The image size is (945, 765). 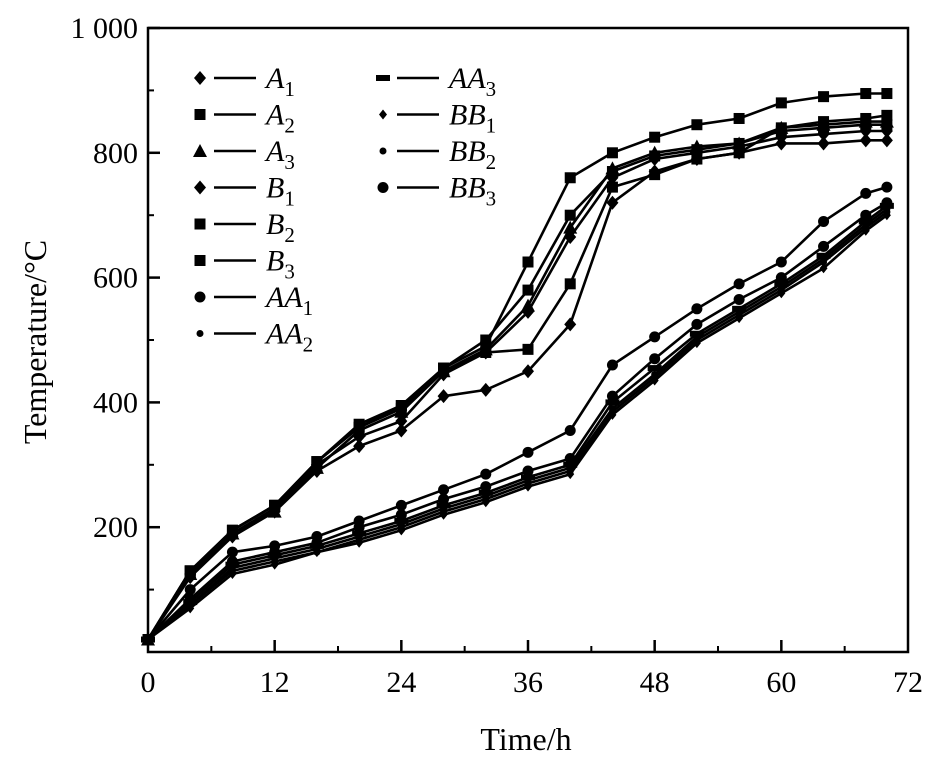 What do you see at coordinates (105, 28) in the screenshot?
I see `y-tick-label: 1 000` at bounding box center [105, 28].